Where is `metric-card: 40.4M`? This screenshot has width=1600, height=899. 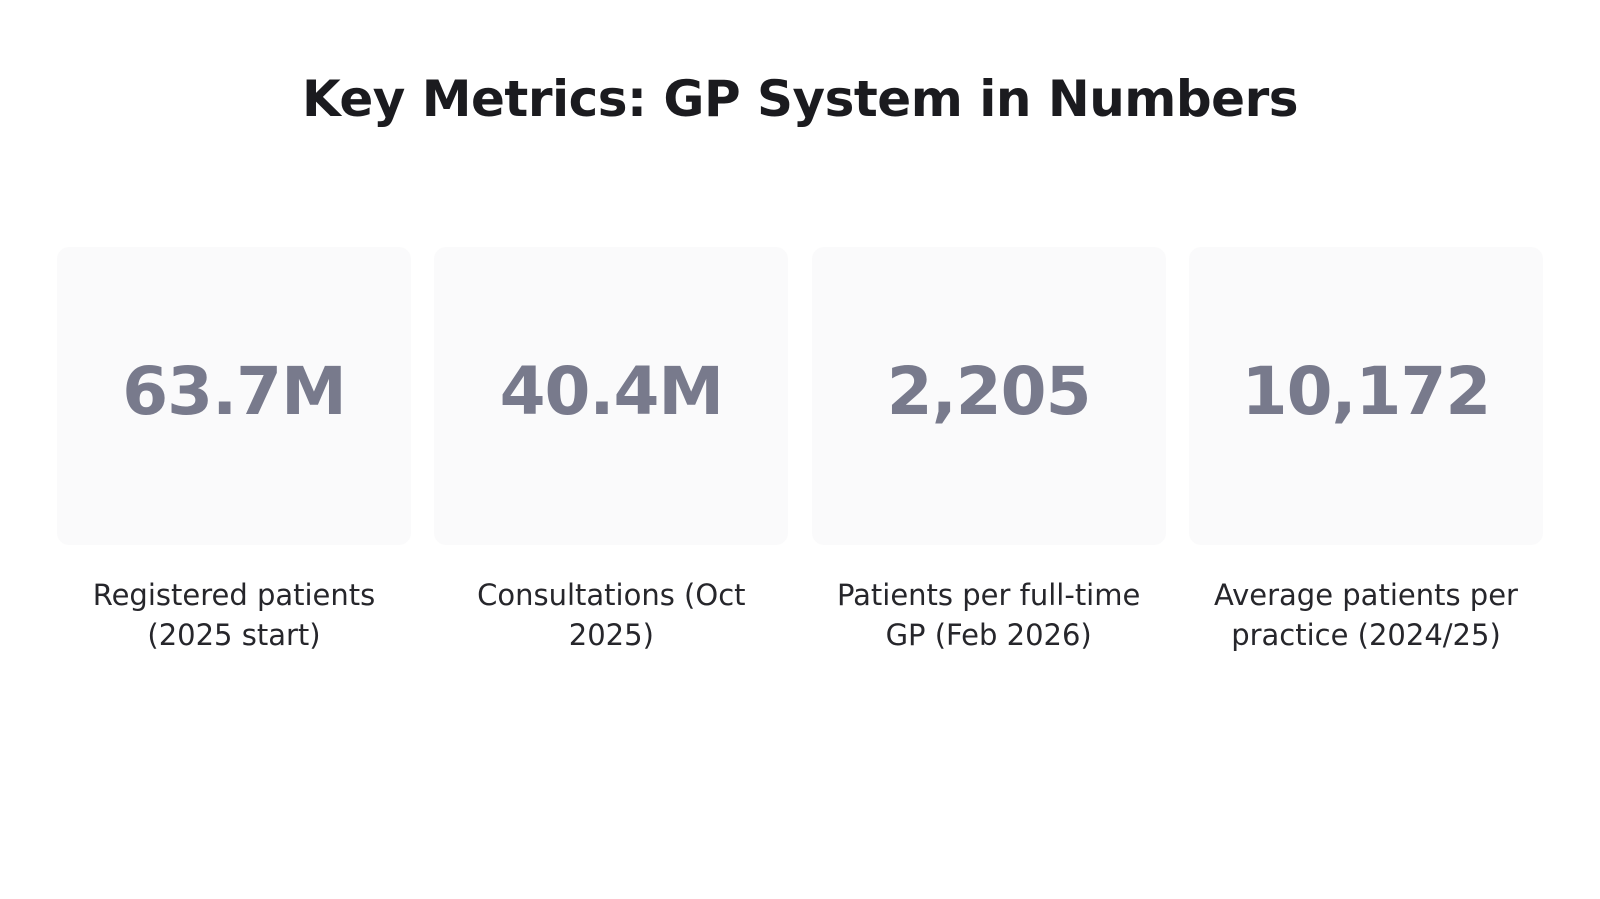 metric-card: 40.4M is located at coordinates (611, 396).